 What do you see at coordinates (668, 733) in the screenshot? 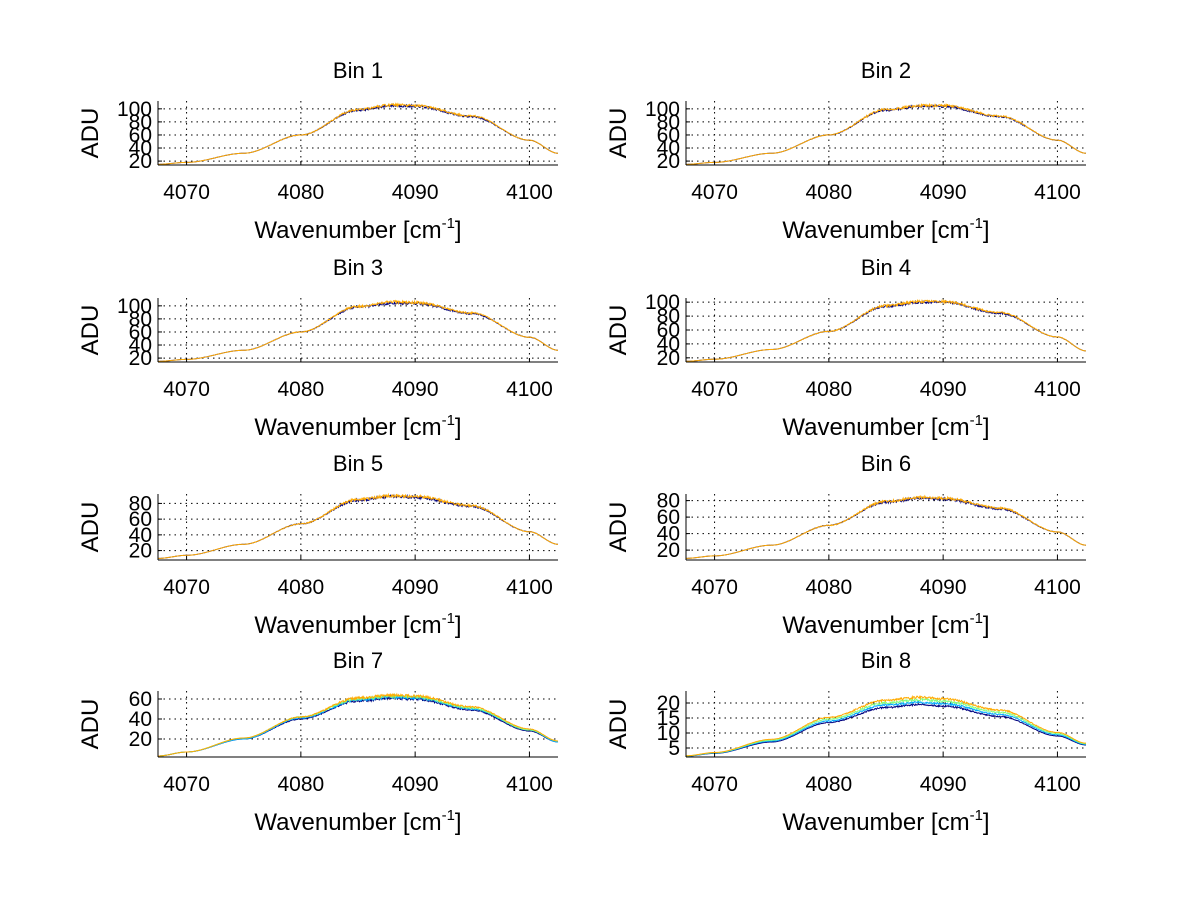
I see `y-tick-label: 10` at bounding box center [668, 733].